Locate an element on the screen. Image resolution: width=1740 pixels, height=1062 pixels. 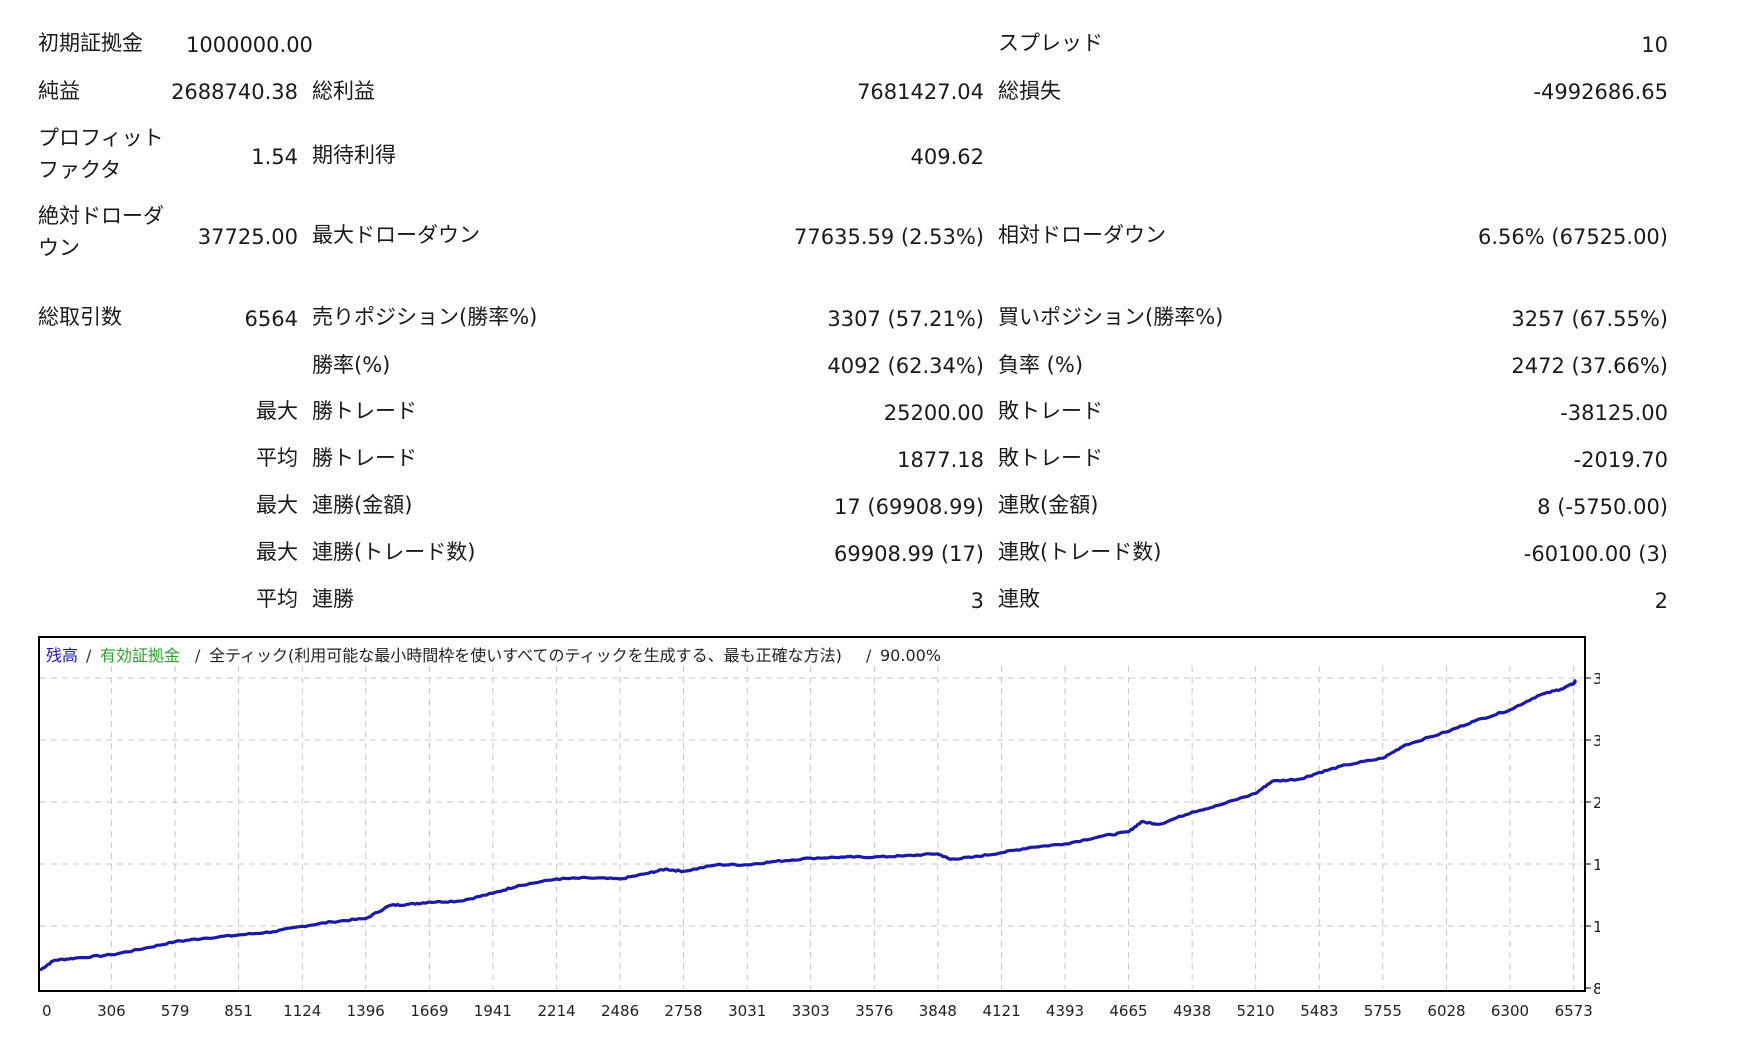
legend-sep-1: / is located at coordinates (89, 655).